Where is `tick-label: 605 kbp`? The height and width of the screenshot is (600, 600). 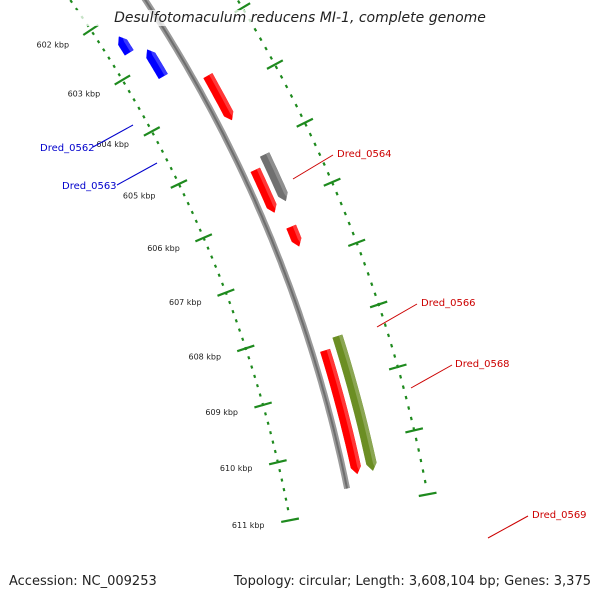
tick-label: 605 kbp is located at coordinates (139, 195).